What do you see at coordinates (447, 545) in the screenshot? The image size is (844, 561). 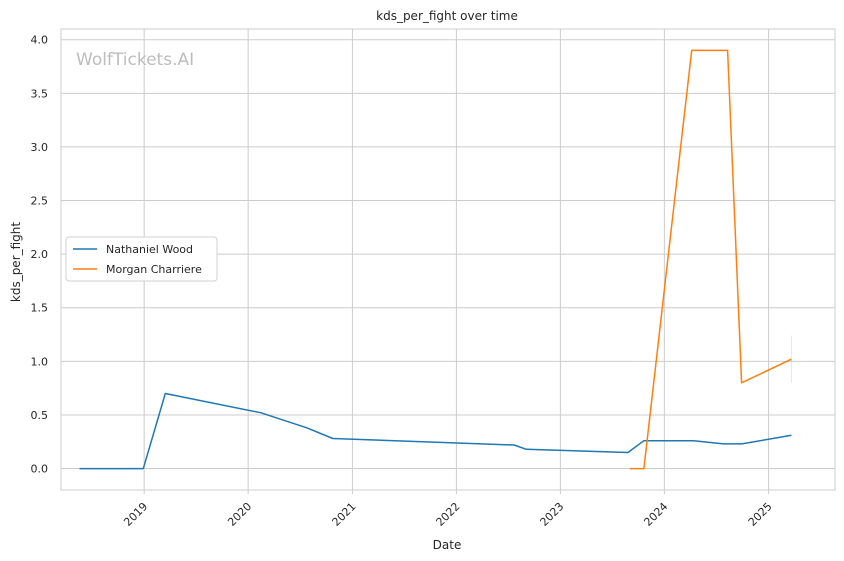 I see `x-axis-label: Date` at bounding box center [447, 545].